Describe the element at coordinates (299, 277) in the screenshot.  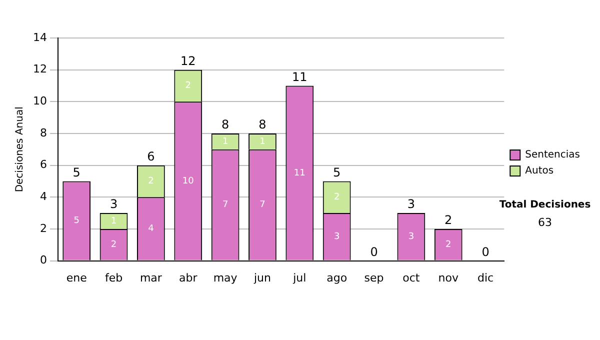
I see `x-tick-label: jul` at that location.